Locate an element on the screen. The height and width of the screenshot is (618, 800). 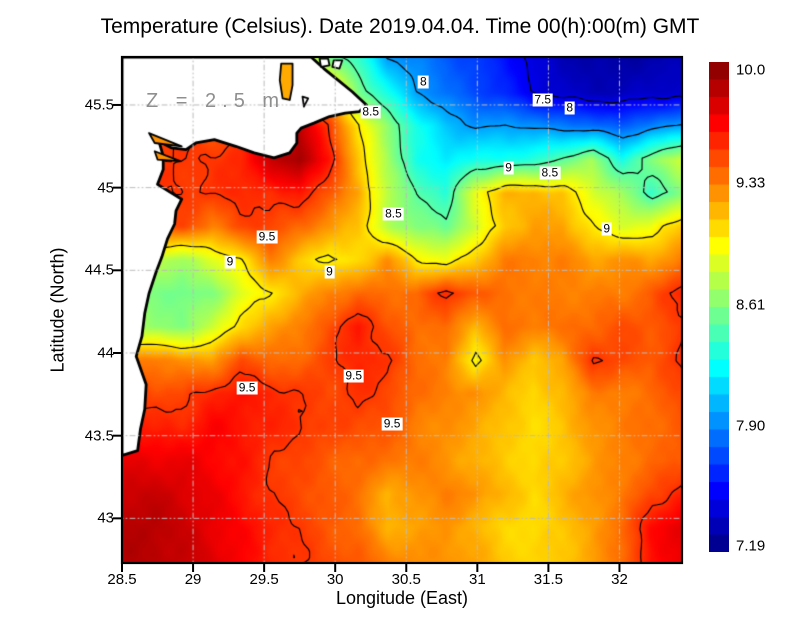
depth-annotation: Z = 2.5 m is located at coordinates (216, 101).